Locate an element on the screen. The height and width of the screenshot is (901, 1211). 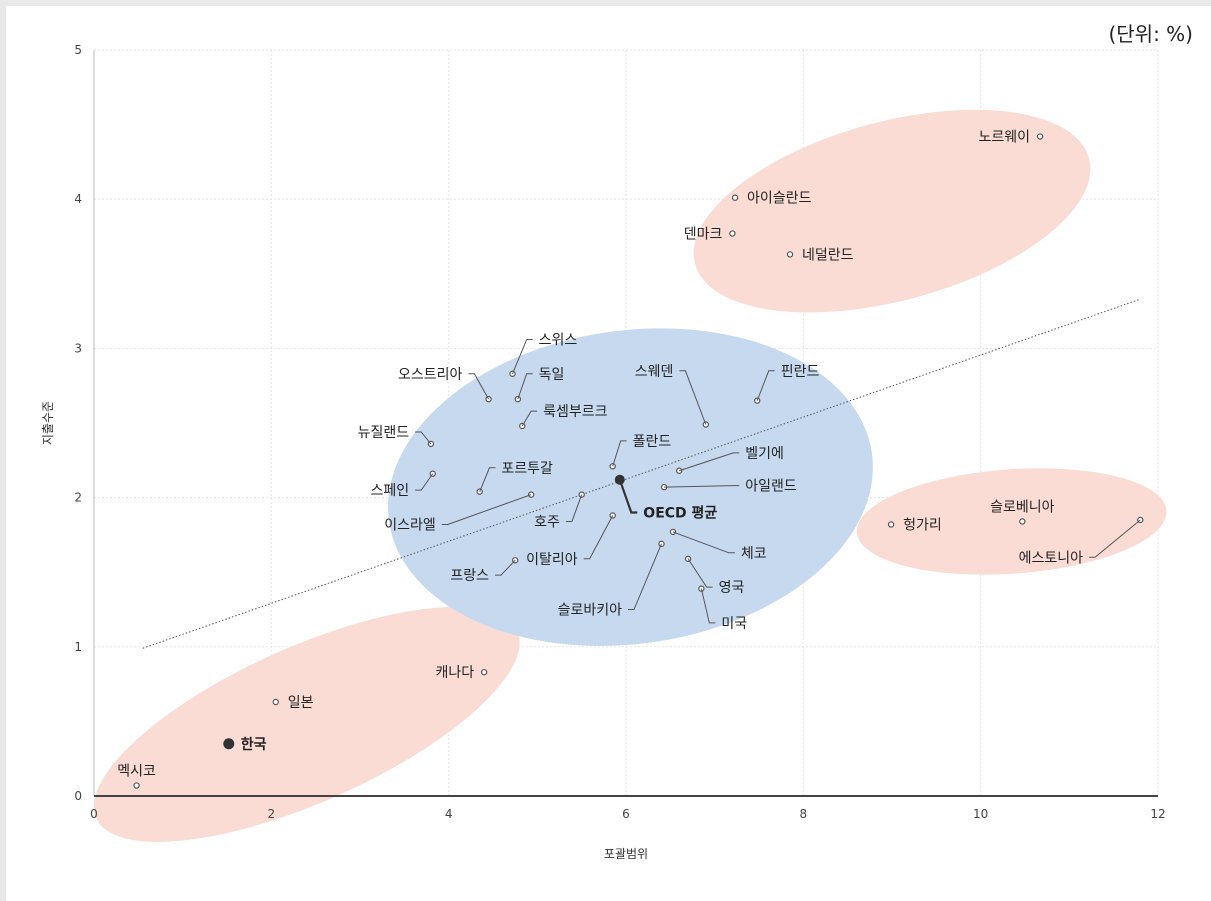
data-point-group: 멕시코 is located at coordinates (136, 776).